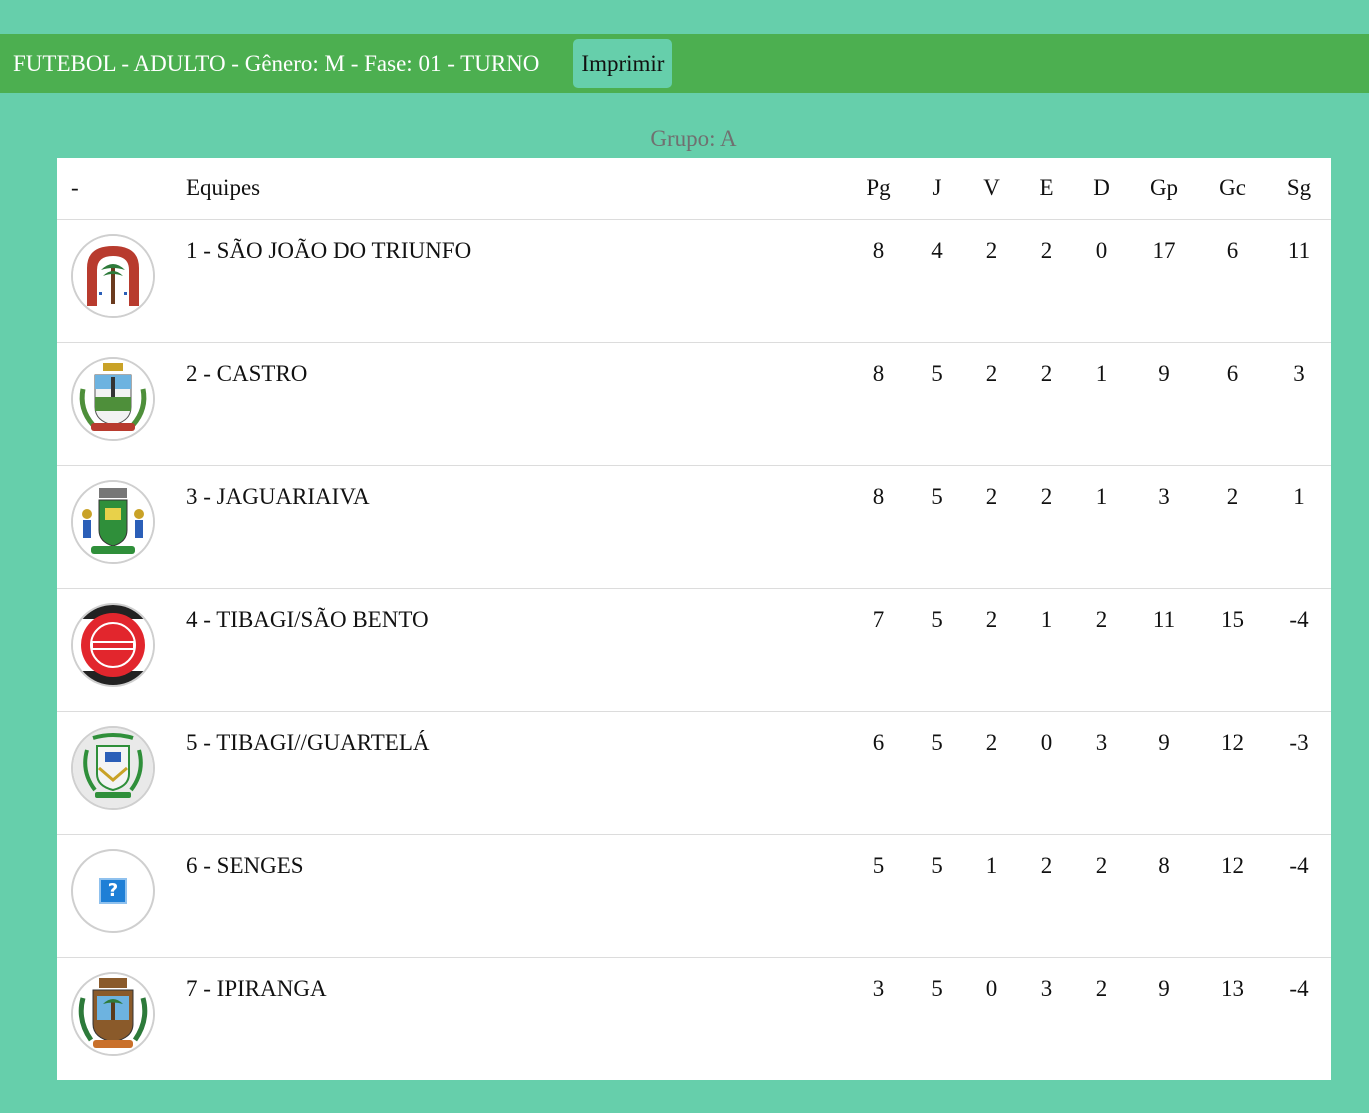  I want to click on col-header-goals-for: Gp, so click(1164, 189).